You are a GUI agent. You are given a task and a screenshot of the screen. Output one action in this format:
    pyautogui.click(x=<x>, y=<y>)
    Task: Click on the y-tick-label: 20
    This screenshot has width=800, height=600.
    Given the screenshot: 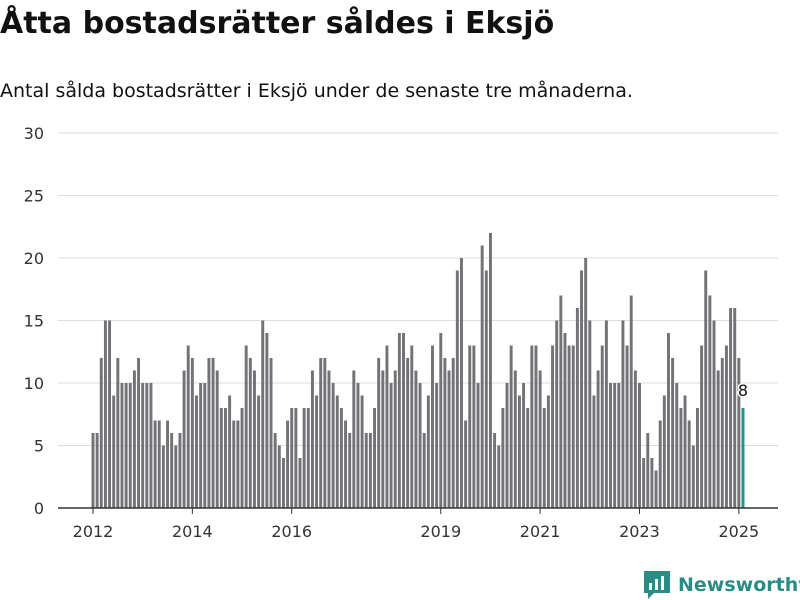 What is the action you would take?
    pyautogui.click(x=34, y=258)
    